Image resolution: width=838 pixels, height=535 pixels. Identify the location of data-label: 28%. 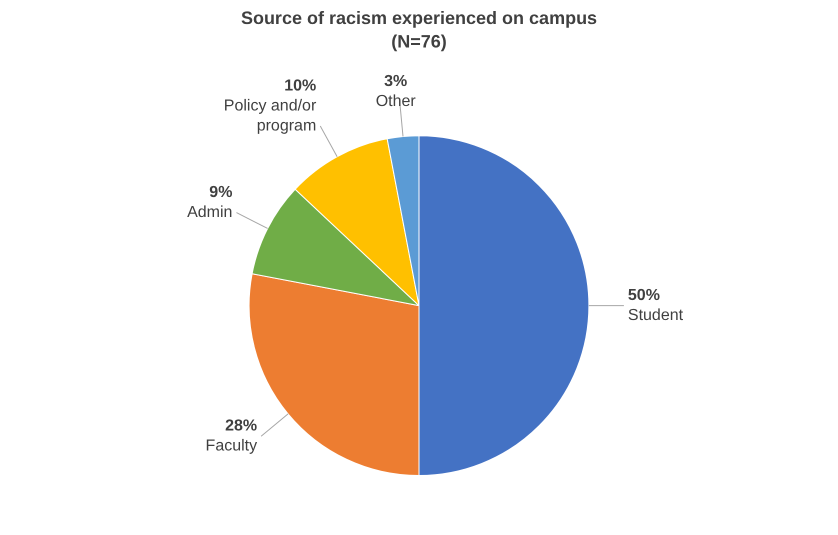
(241, 426).